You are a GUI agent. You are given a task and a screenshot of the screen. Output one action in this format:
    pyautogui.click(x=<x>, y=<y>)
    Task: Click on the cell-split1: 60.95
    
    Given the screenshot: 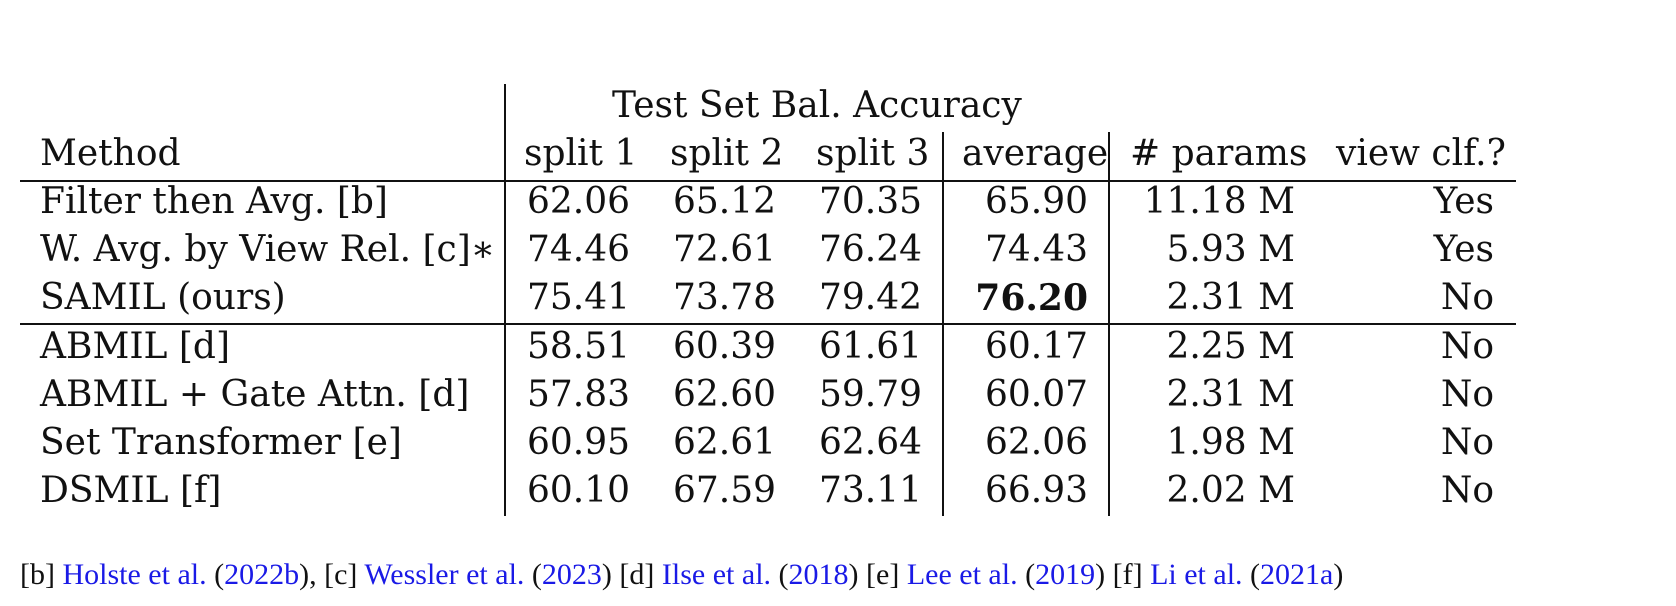 What is the action you would take?
    pyautogui.click(x=578, y=442)
    